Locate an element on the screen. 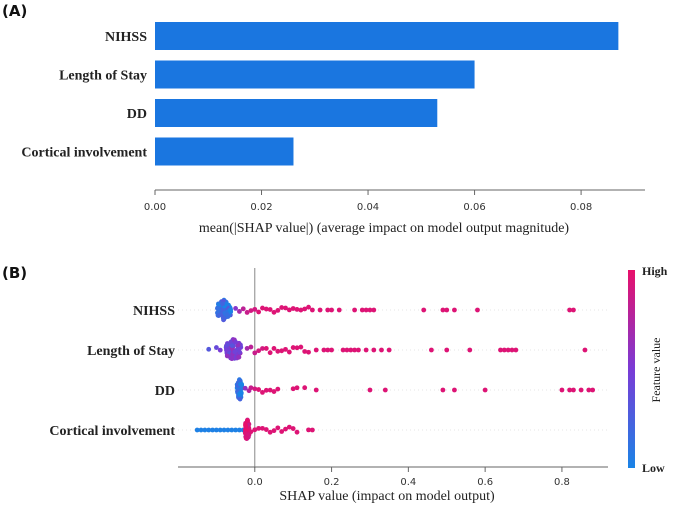 The width and height of the screenshot is (678, 510). panel-label-b: (B) is located at coordinates (14, 273).